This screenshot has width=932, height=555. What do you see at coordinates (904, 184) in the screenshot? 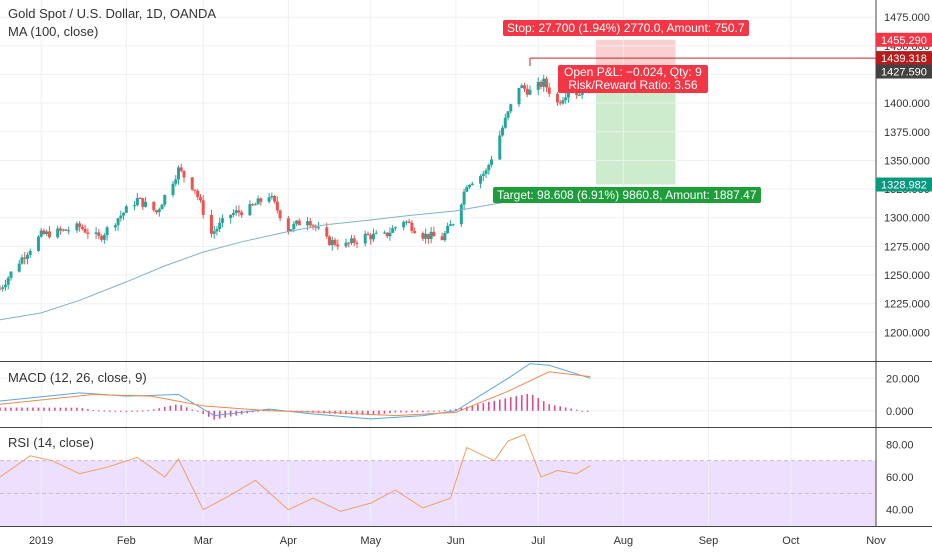
I see `price-tag` at bounding box center [904, 184].